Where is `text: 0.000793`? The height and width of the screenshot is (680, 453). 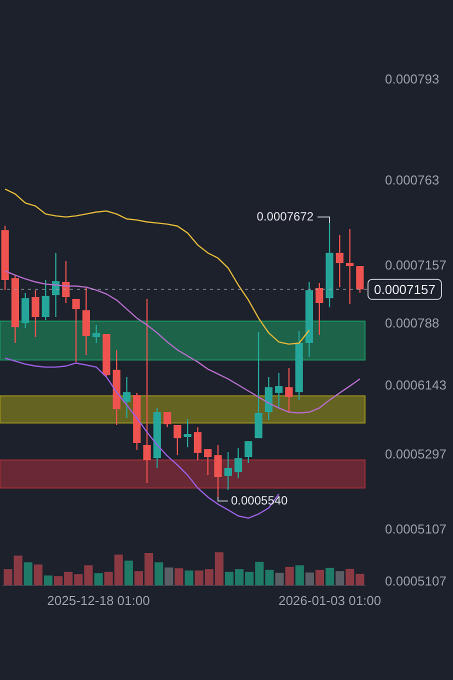 text: 0.000793 is located at coordinates (412, 79).